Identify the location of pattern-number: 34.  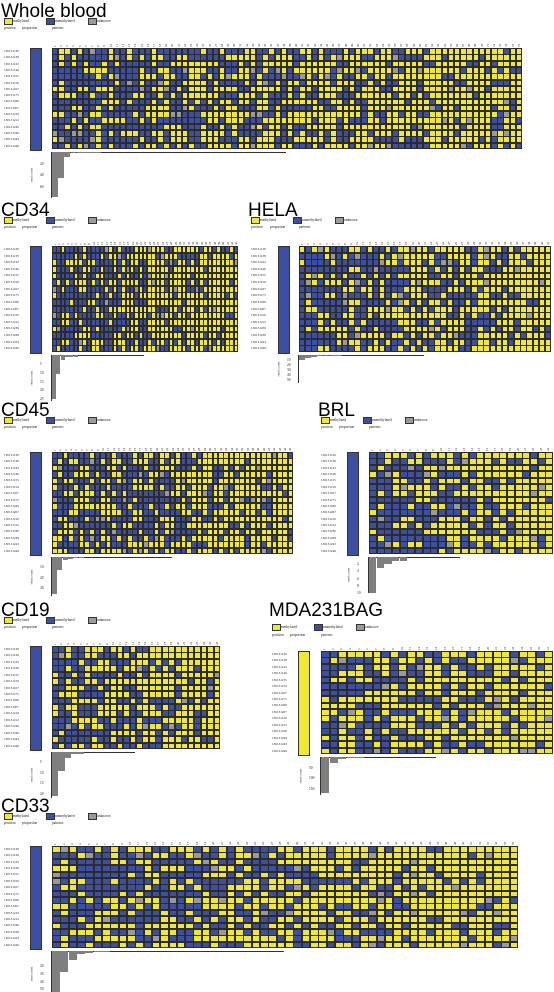
(504, 243).